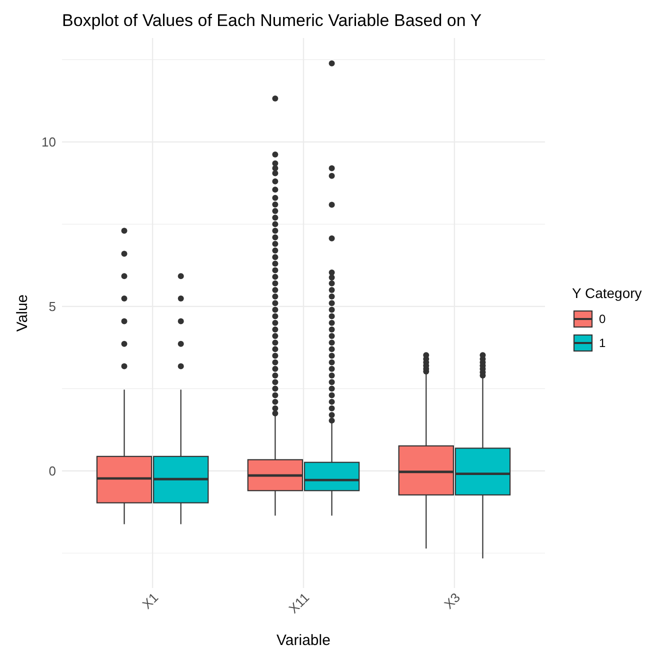 This screenshot has width=659, height=657. What do you see at coordinates (272, 20) in the screenshot?
I see `chart-title: Boxplot of Values of Each Numeric Variable Based on Y` at bounding box center [272, 20].